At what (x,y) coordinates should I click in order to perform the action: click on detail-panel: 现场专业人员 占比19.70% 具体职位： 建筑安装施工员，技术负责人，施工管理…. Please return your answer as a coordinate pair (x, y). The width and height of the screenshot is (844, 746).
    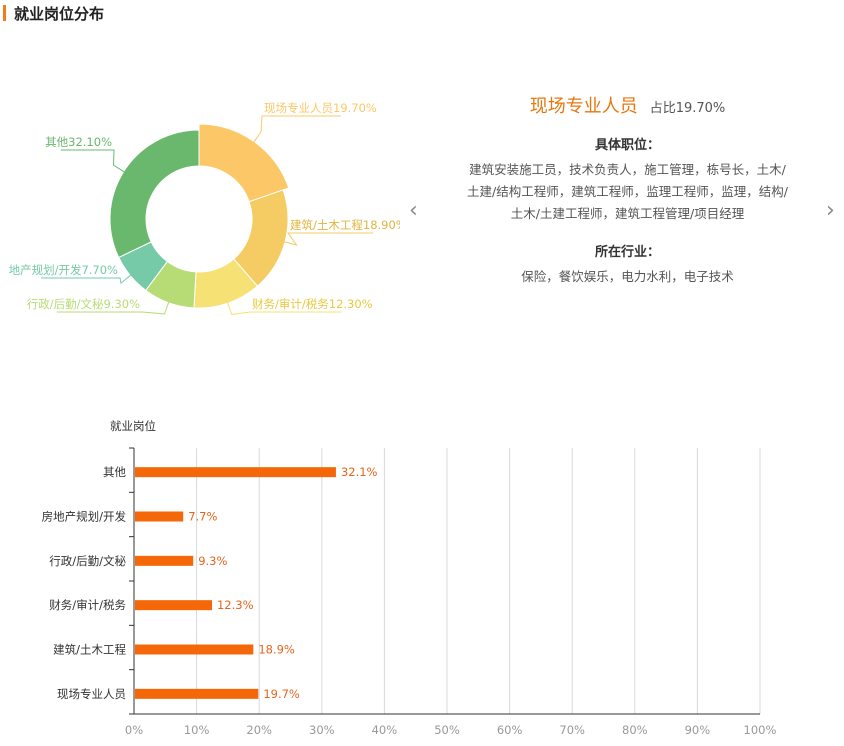
    Looking at the image, I should click on (627, 190).